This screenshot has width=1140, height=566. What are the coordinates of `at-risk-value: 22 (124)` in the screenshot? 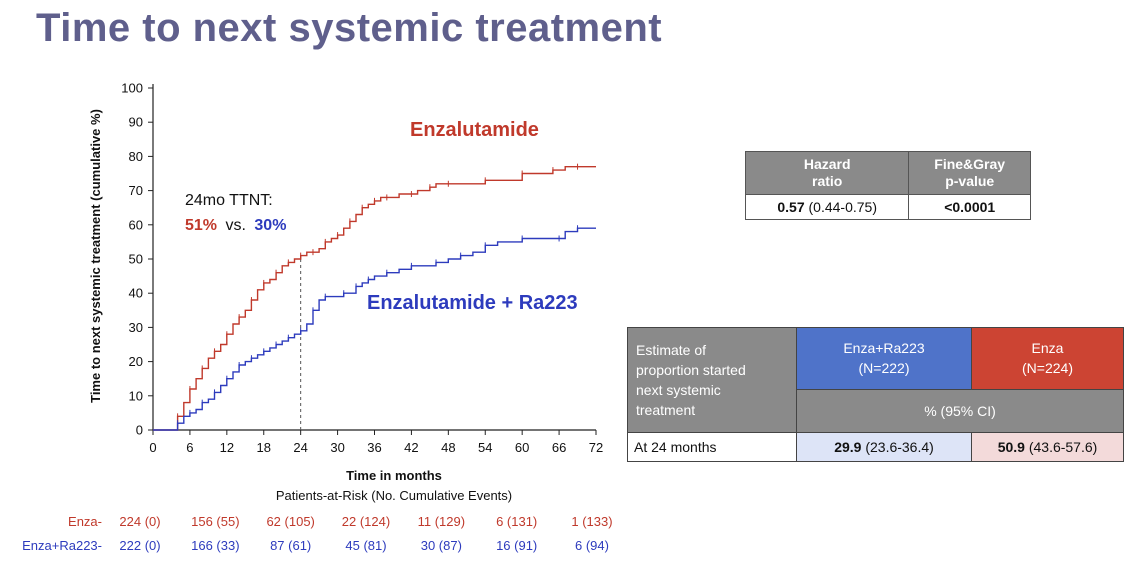 It's located at (366, 521).